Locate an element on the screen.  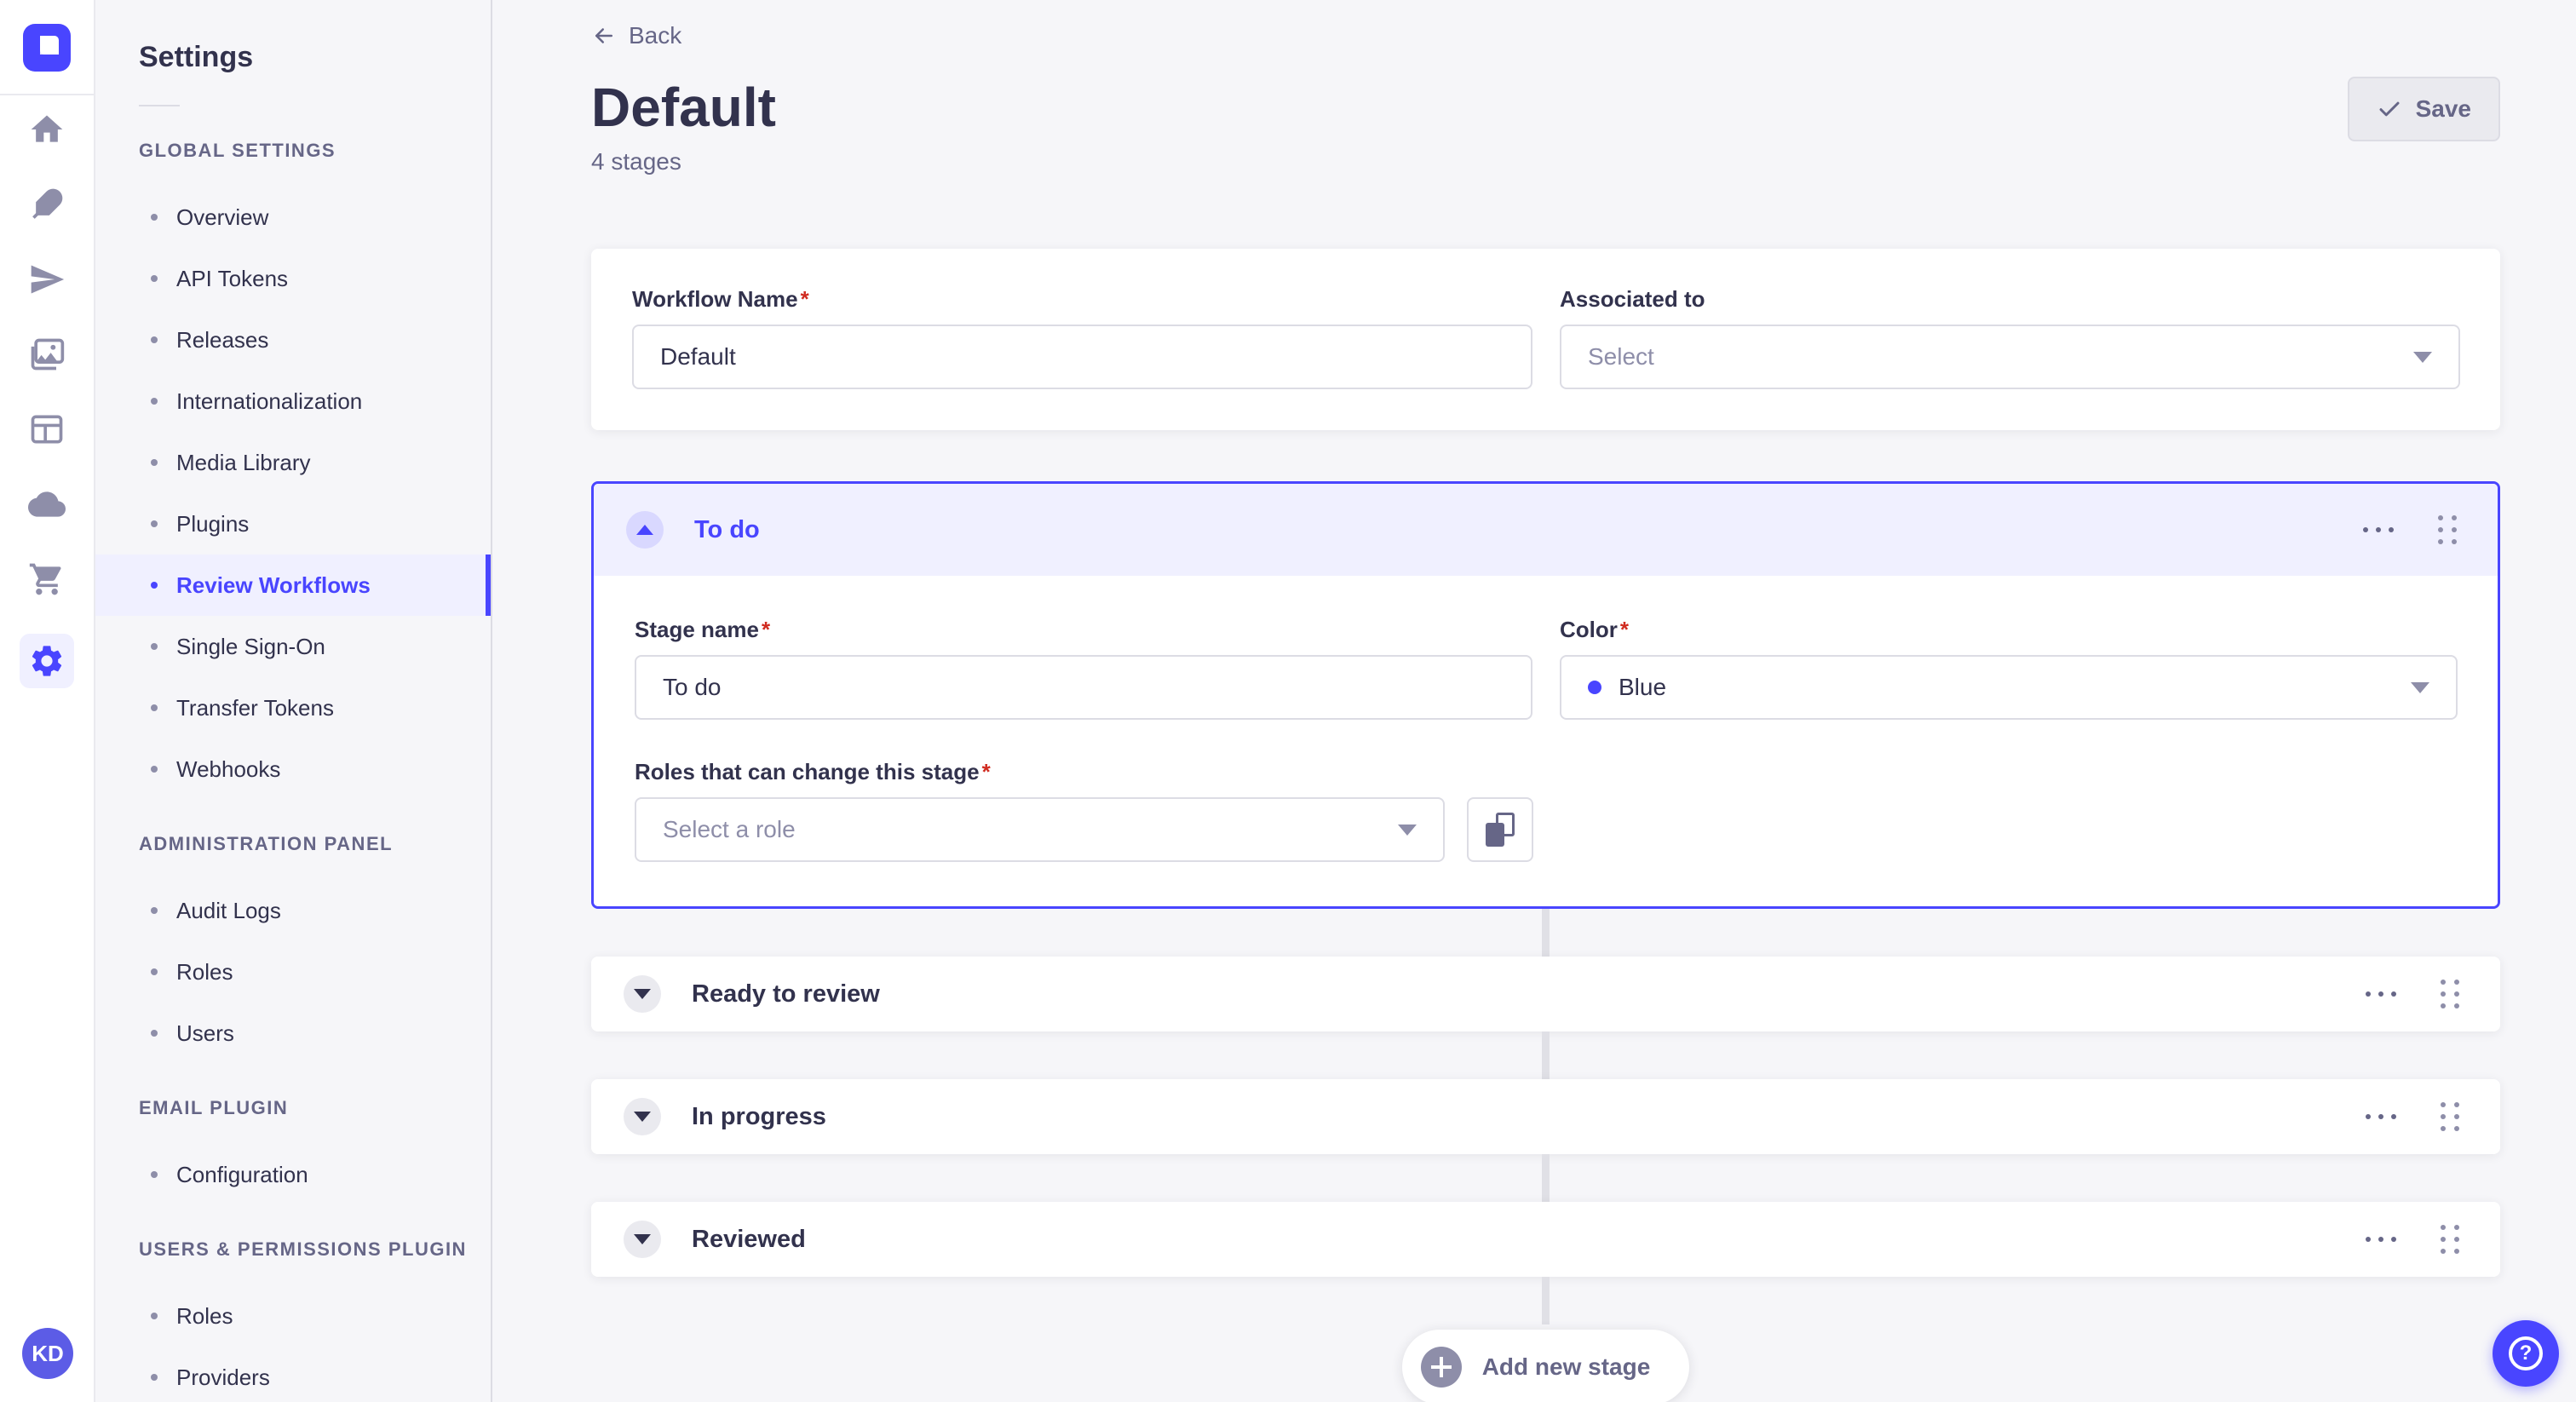
nav-marketplace is located at coordinates (46, 579).